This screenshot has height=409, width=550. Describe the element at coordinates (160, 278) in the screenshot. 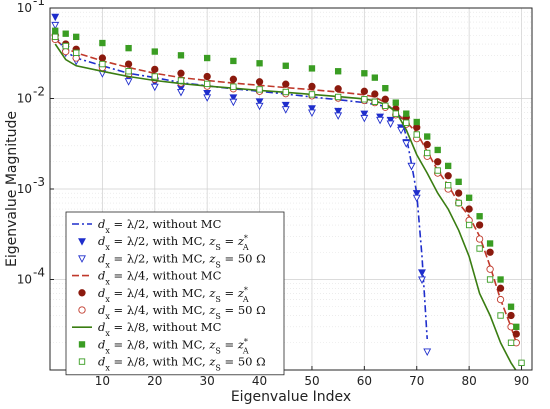

I see `legend-label: dx = λ/4, without MC` at that location.